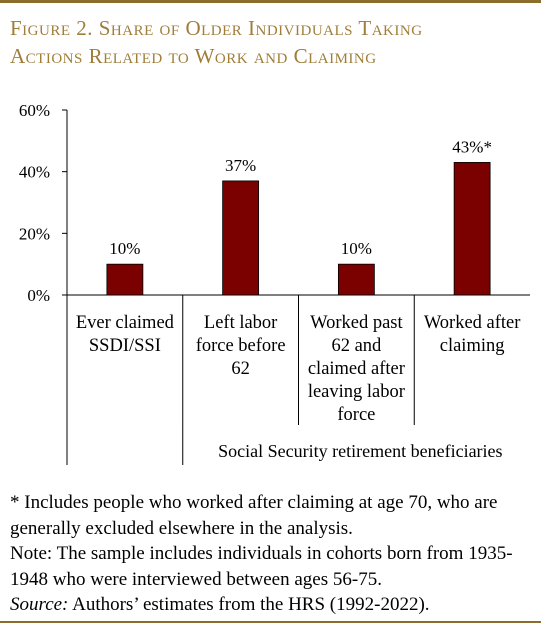 The height and width of the screenshot is (627, 541). What do you see at coordinates (356, 369) in the screenshot?
I see `category-label: claimed after` at bounding box center [356, 369].